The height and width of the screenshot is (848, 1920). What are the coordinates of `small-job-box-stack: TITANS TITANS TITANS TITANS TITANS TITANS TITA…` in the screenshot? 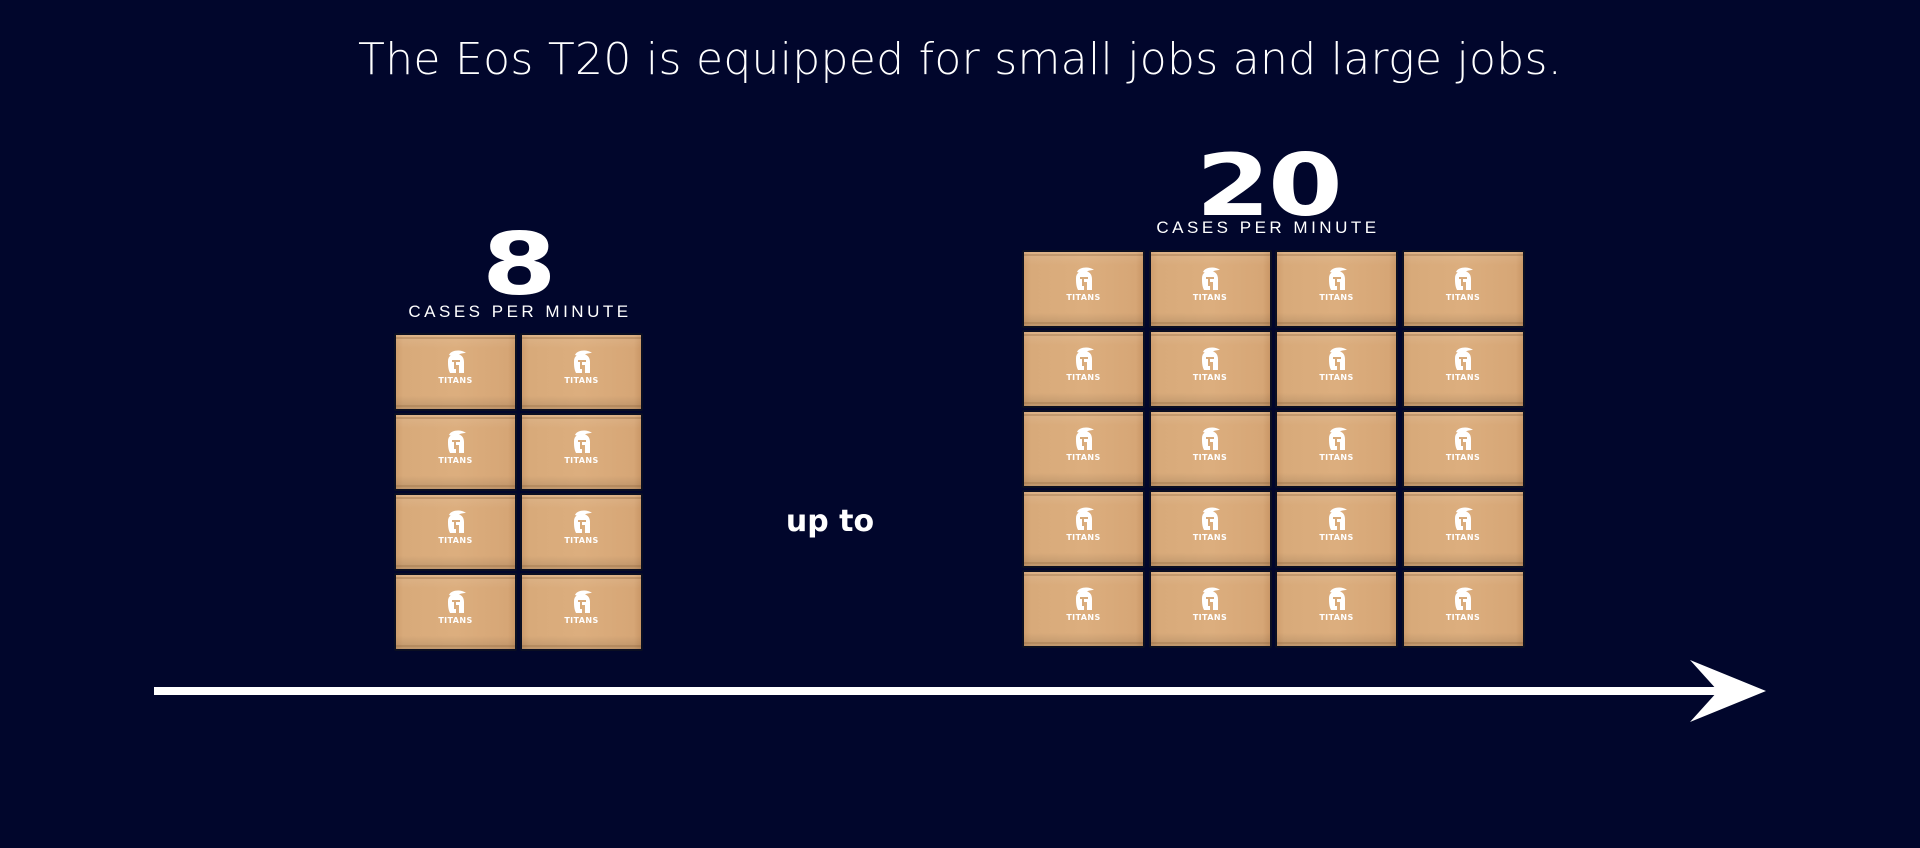 It's located at (520, 493).